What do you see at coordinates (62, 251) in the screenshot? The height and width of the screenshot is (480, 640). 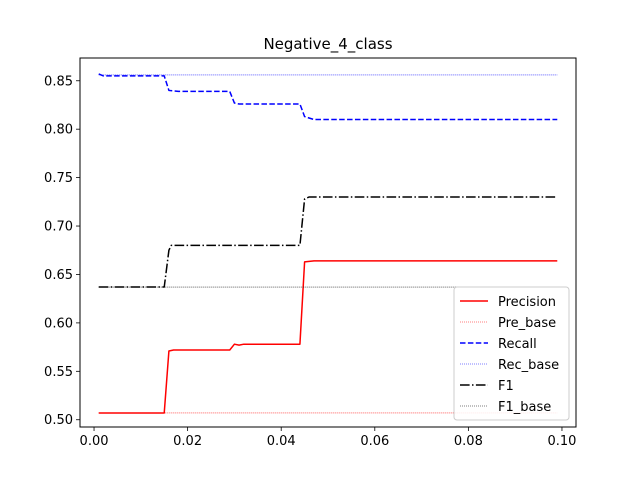 I see `y-axis: 0.50 0.55 0.60 0.65 0.70 0.75 0.80 0.85` at bounding box center [62, 251].